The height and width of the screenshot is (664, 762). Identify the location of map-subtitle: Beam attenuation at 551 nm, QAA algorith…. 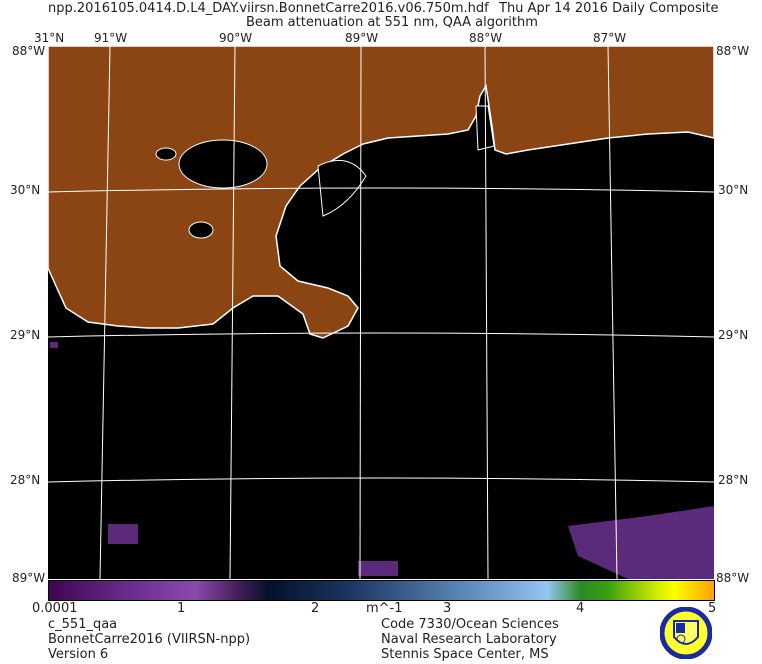
(392, 22).